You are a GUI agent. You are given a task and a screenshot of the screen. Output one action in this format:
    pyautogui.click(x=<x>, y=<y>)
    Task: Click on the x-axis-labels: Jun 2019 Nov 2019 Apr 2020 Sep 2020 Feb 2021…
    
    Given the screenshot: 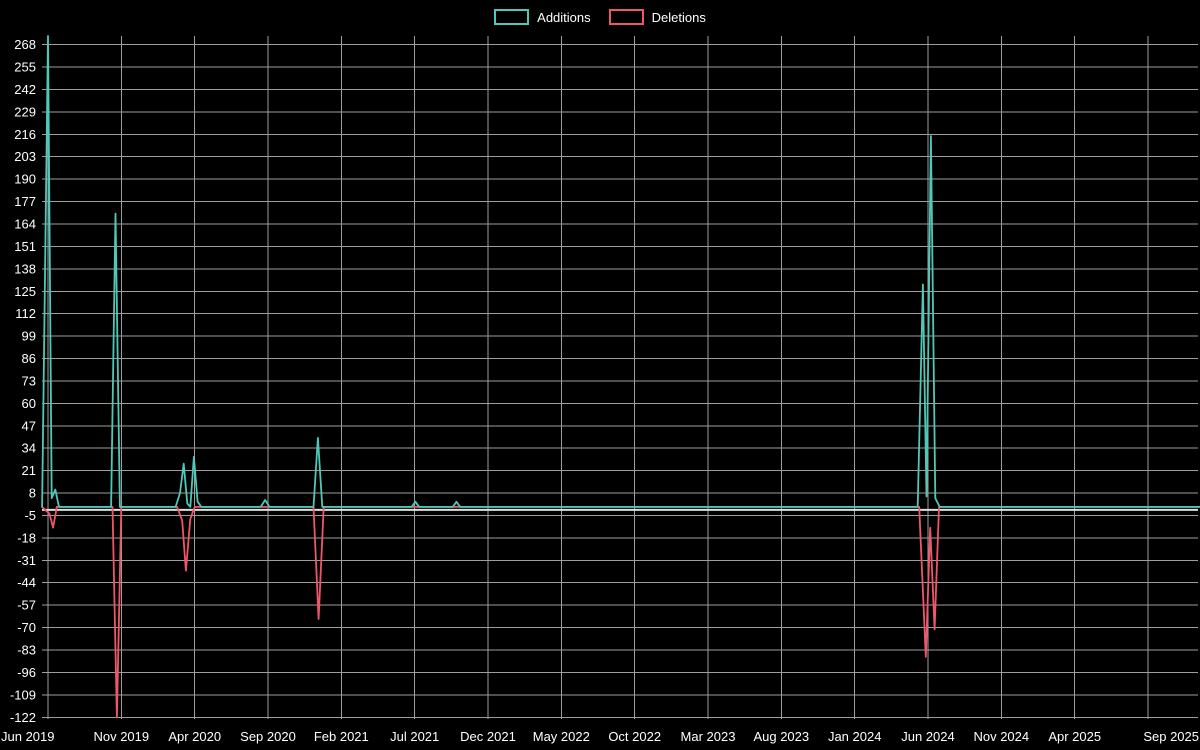 What is the action you would take?
    pyautogui.click(x=600, y=736)
    